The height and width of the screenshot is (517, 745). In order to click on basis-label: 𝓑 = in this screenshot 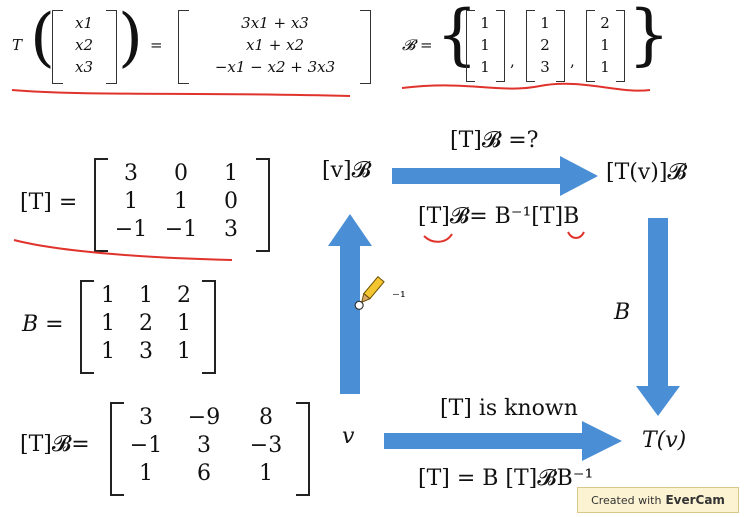, I will do `click(417, 45)`.